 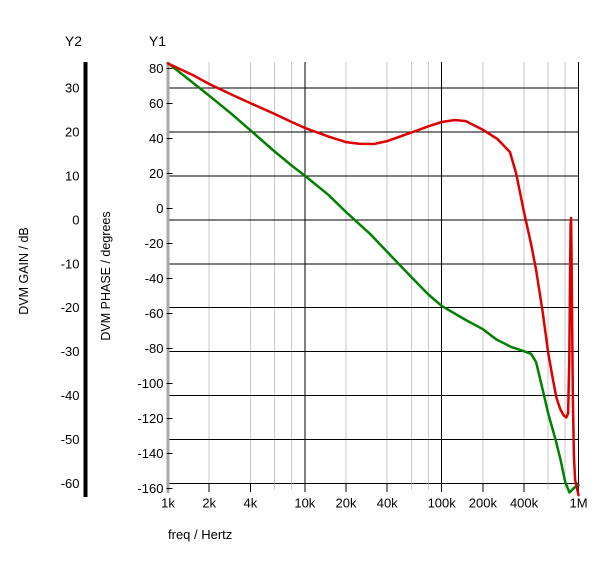 I want to click on y1-tick-label: -80, so click(x=154, y=348).